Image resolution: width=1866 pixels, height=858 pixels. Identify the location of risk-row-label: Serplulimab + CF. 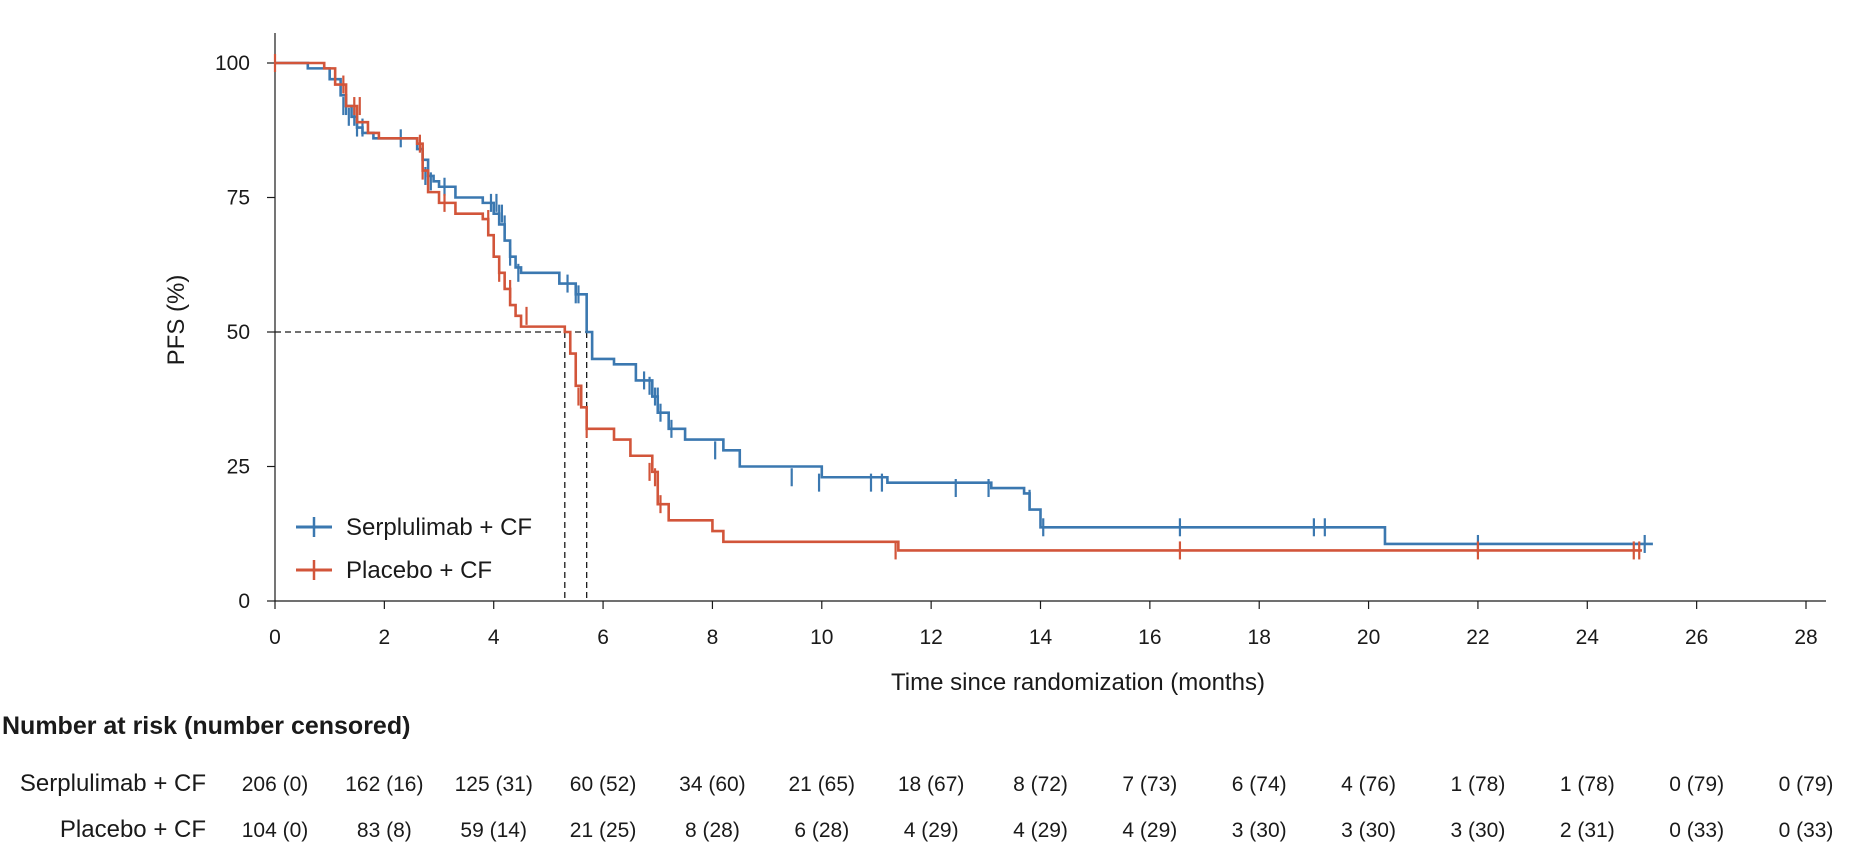
(112, 783).